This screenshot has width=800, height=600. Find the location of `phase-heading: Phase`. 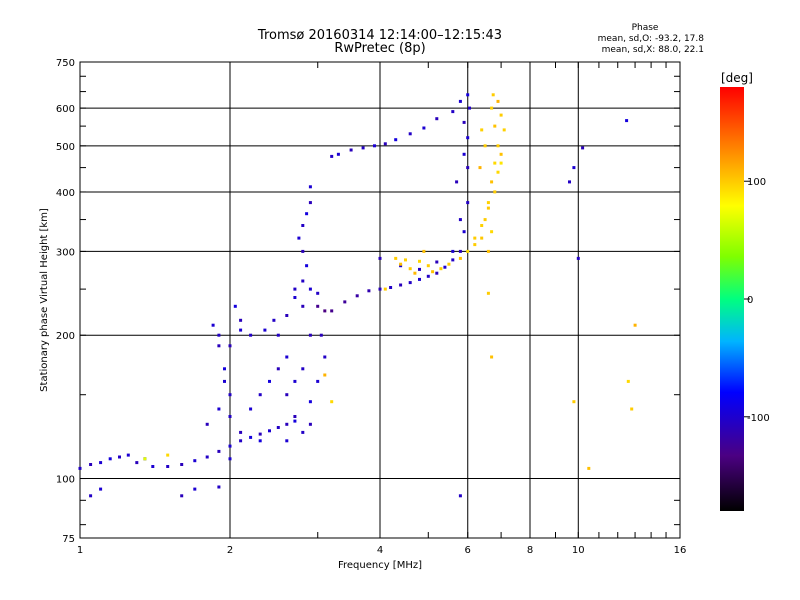

phase-heading: Phase is located at coordinates (645, 28).